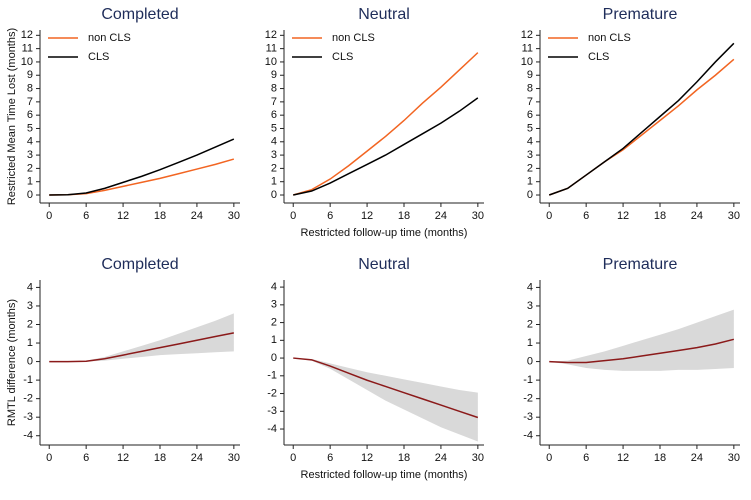 This screenshot has height=500, width=751. Describe the element at coordinates (271, 62) in the screenshot. I see `y-tick-label: 10` at that location.